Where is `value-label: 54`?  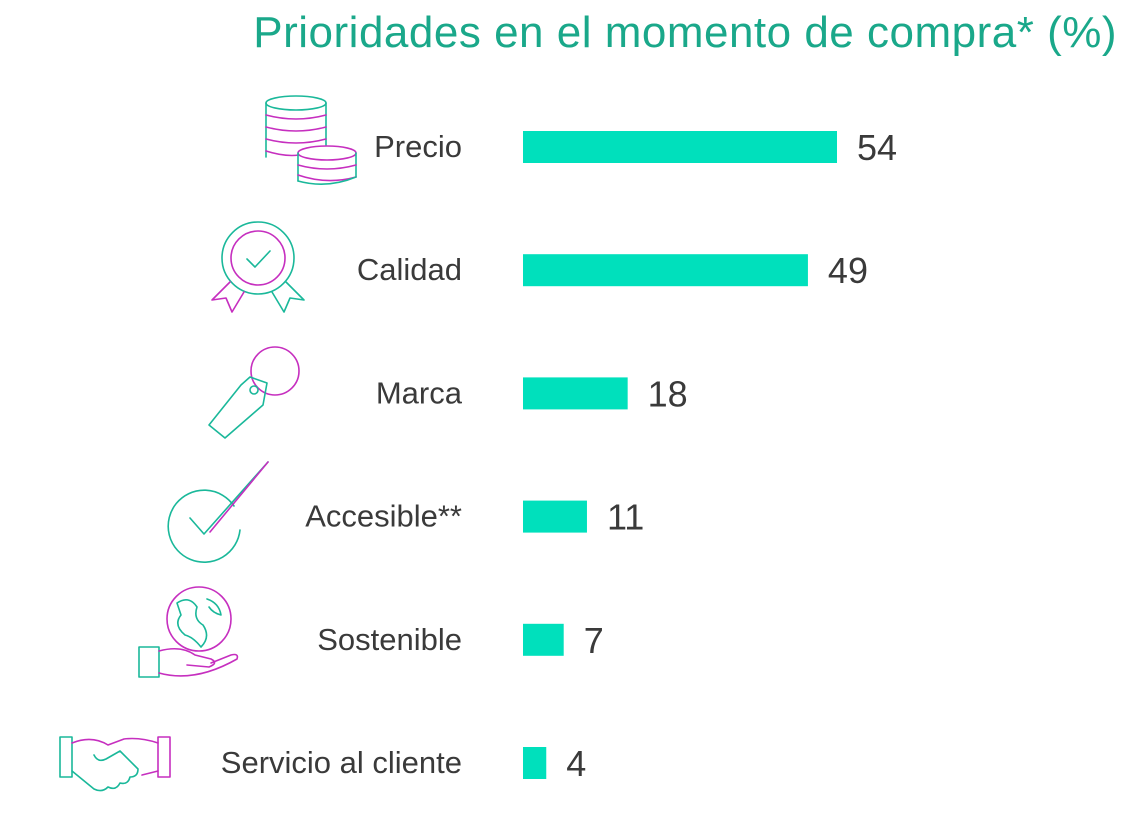
value-label: 54 is located at coordinates (877, 147).